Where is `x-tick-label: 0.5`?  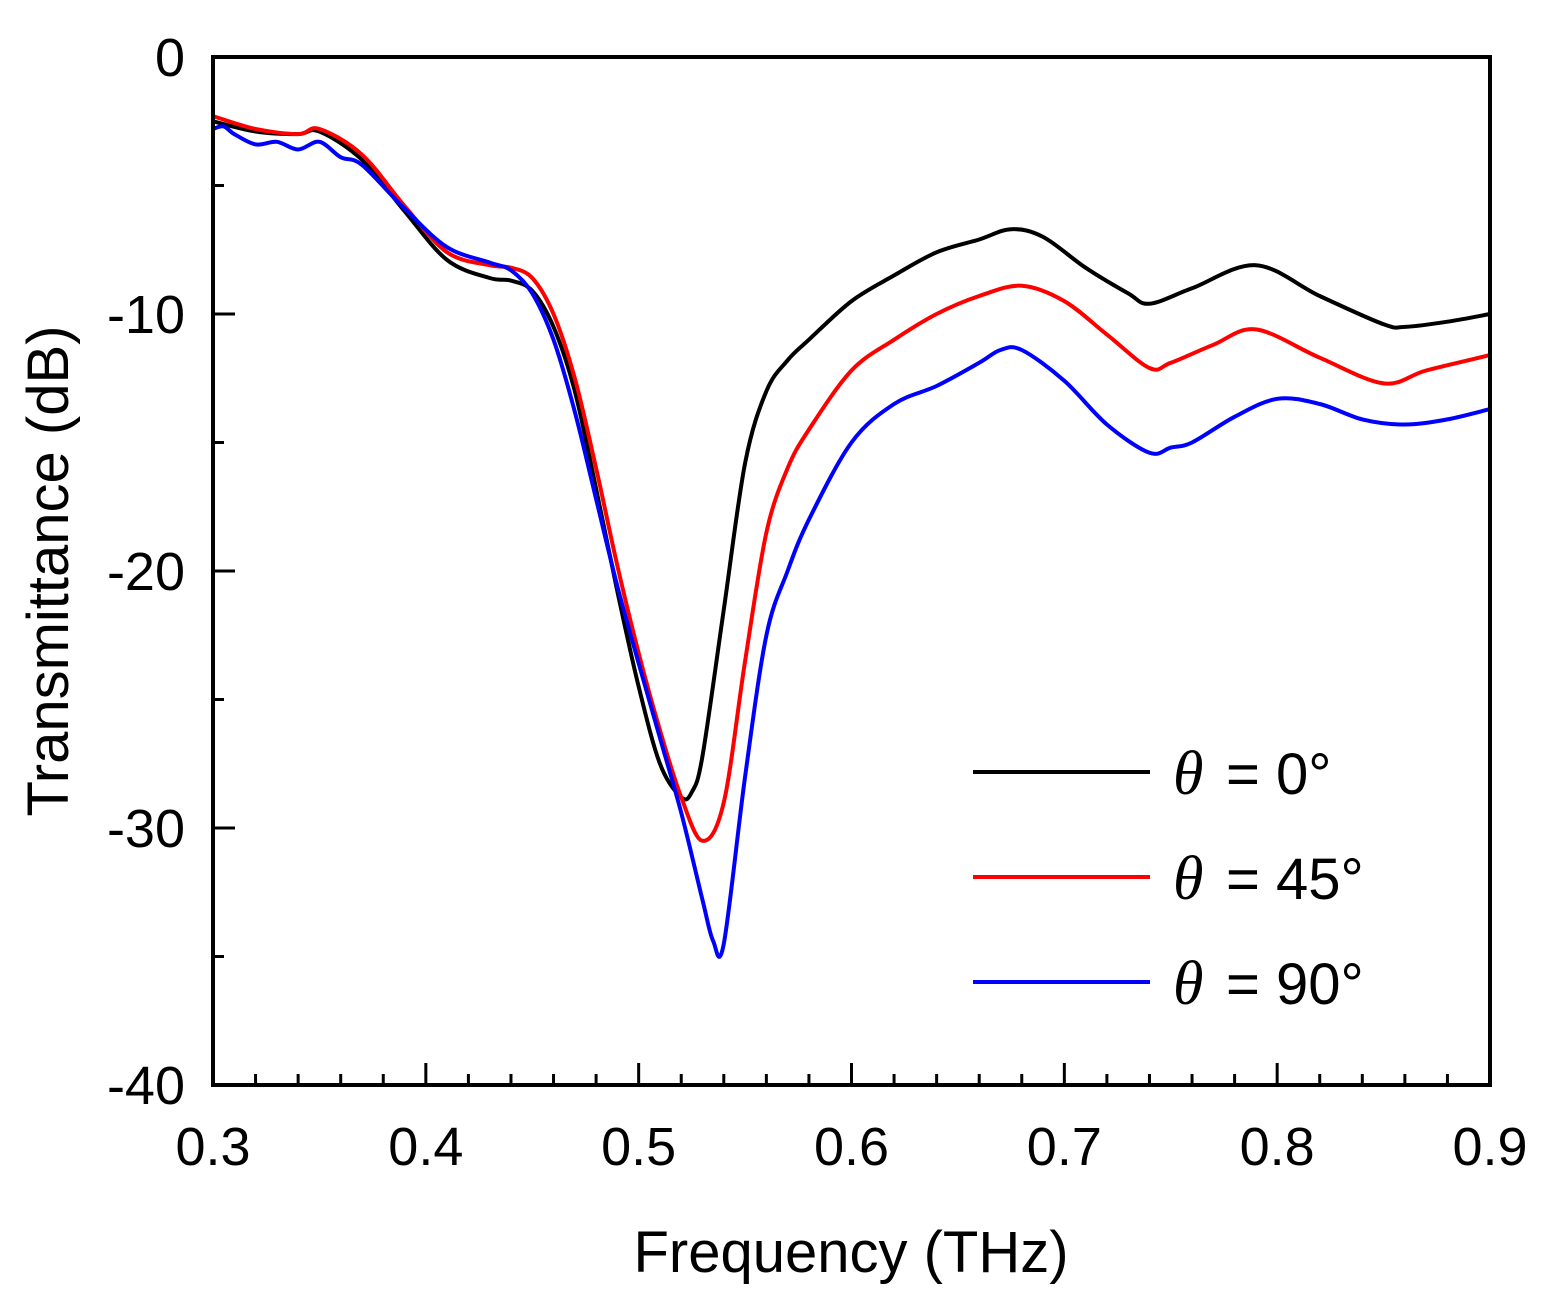
x-tick-label: 0.5 is located at coordinates (638, 1147).